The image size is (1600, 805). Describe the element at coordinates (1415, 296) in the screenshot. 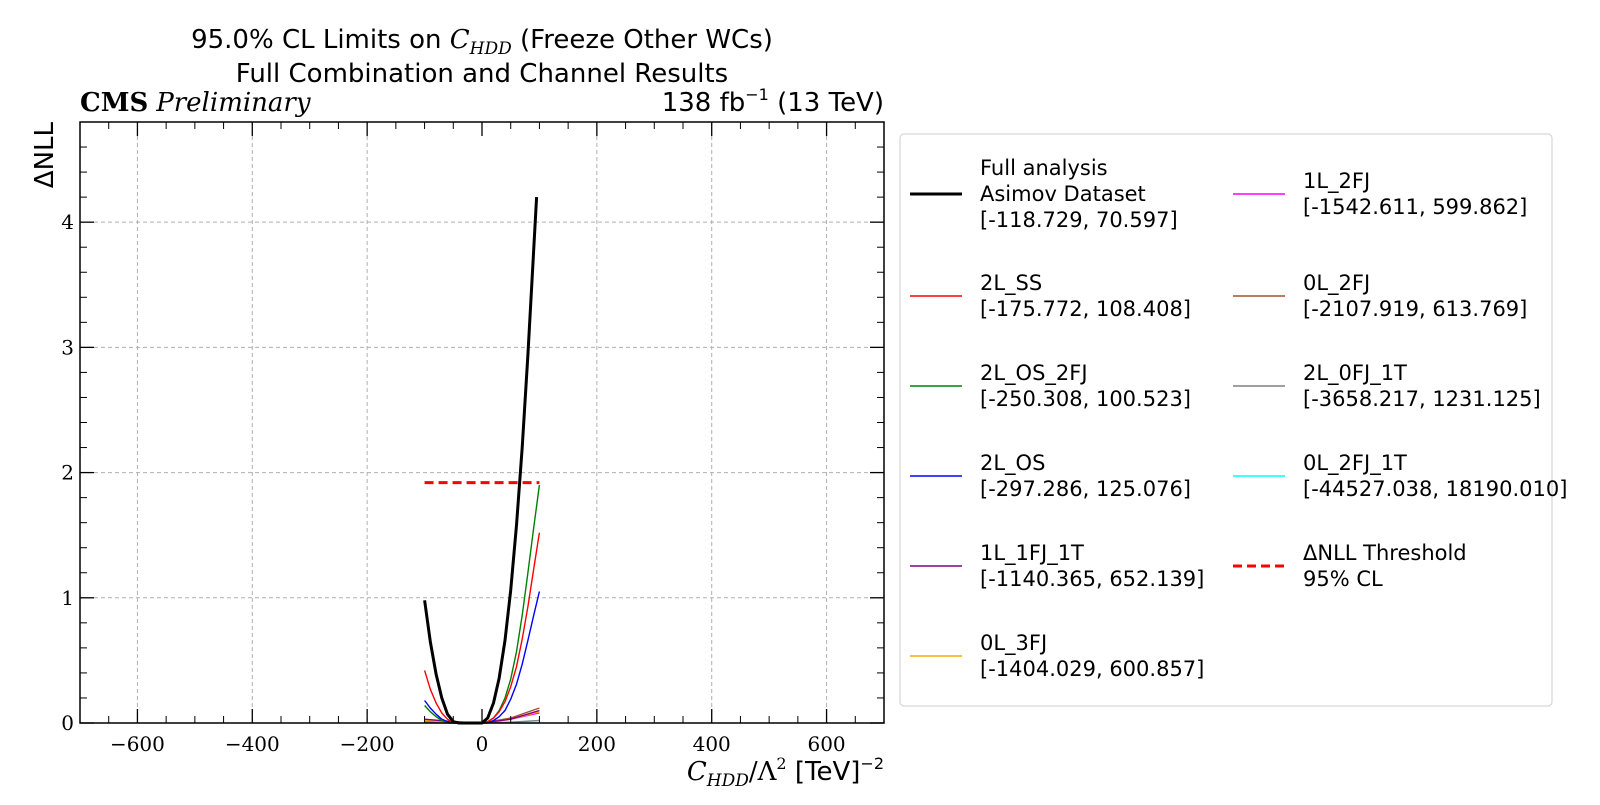

I see `legend-label: 0L_2FJ [-2107.919, 613.769]` at that location.